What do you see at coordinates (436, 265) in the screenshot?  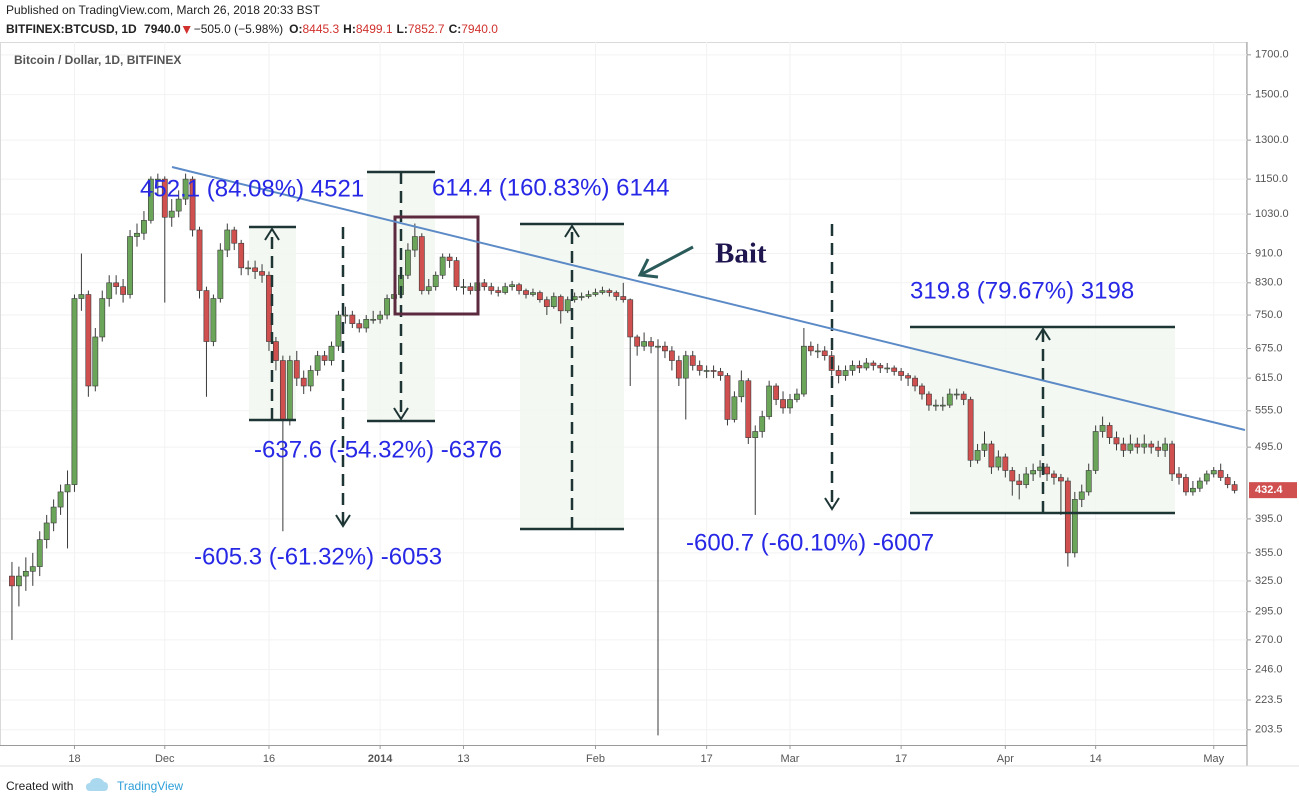 I see `highlight-box` at bounding box center [436, 265].